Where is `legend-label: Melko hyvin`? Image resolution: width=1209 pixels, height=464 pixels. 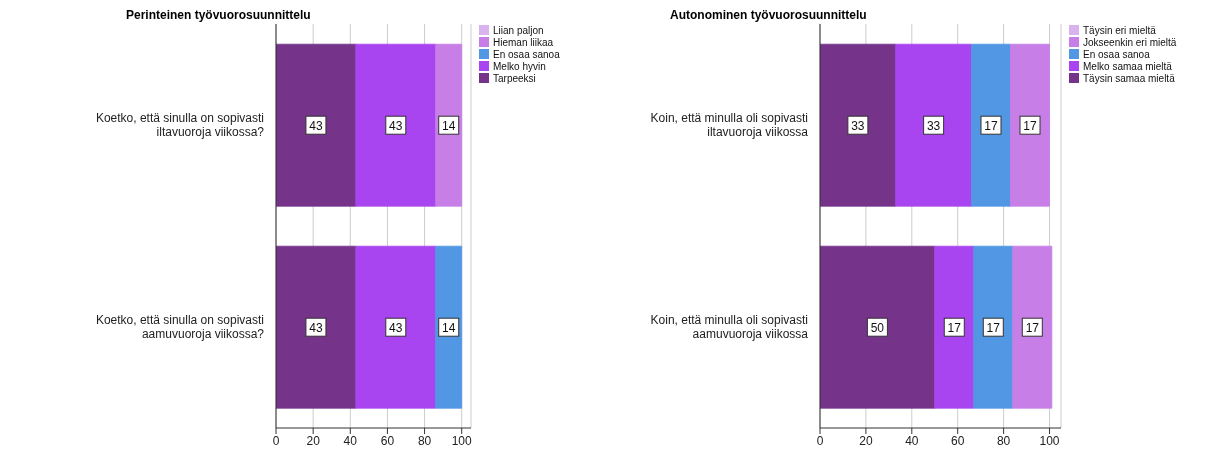
legend-label: Melko hyvin is located at coordinates (519, 66).